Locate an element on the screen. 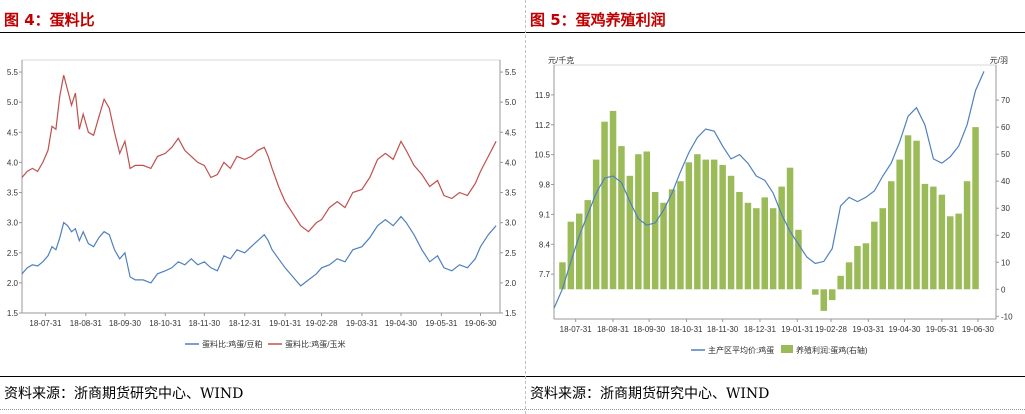 This screenshot has width=1025, height=414. y-tick-label-right: 5.0 is located at coordinates (511, 102).